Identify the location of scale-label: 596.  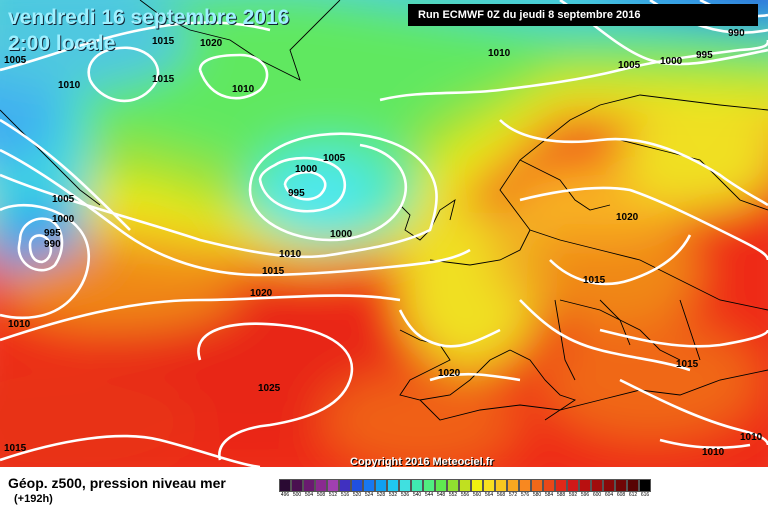
(585, 495).